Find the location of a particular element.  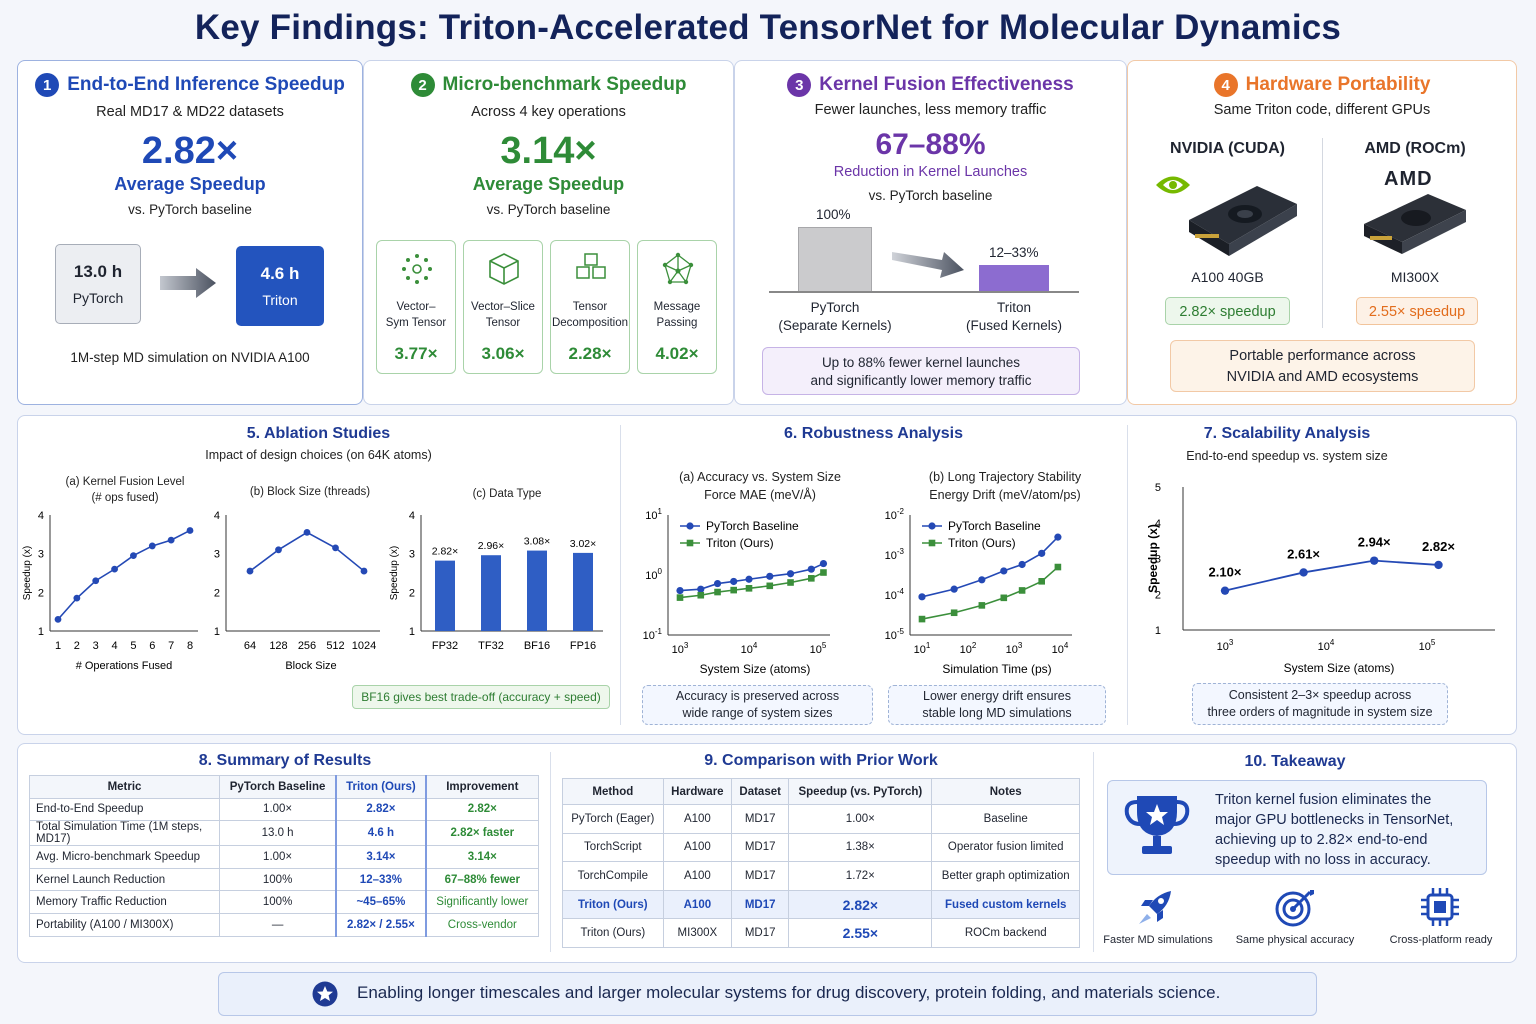

y-tick-label: 1 is located at coordinates (217, 632).